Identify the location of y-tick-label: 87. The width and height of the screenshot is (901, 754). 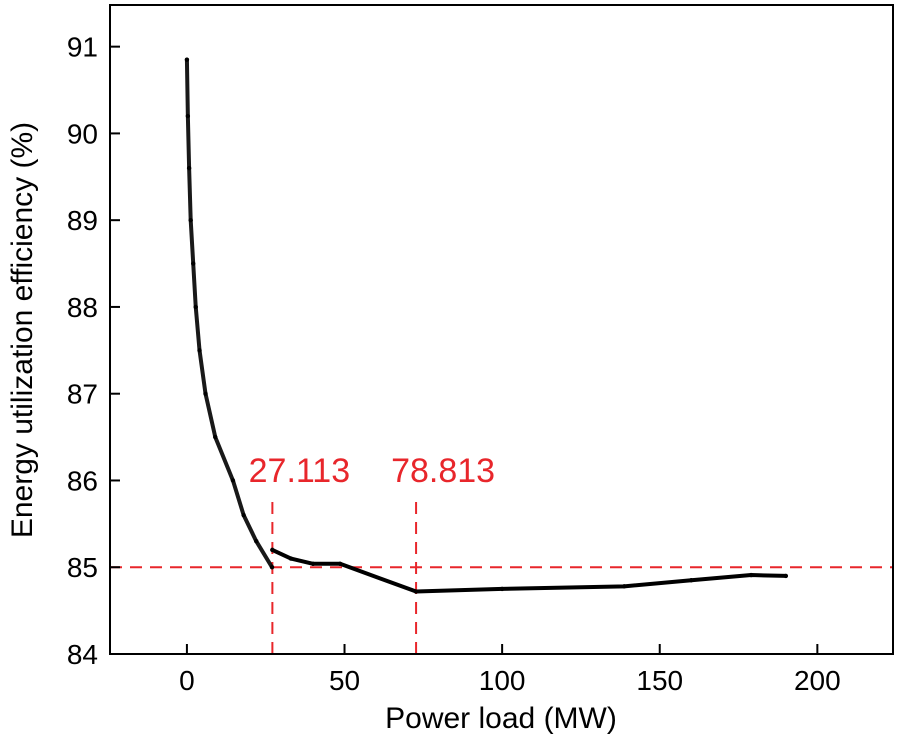
(82, 394).